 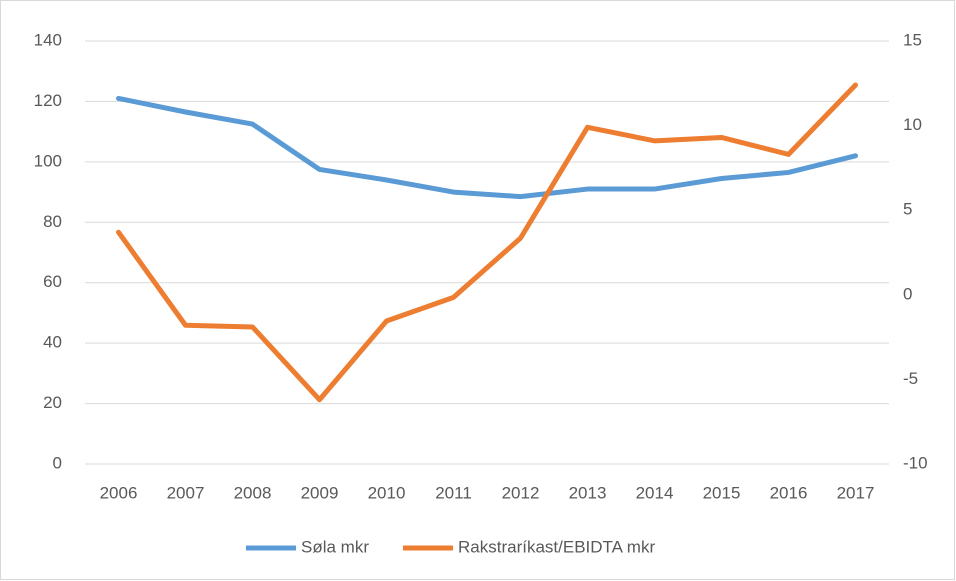 I want to click on x-tick-label: 2007, so click(x=186, y=492).